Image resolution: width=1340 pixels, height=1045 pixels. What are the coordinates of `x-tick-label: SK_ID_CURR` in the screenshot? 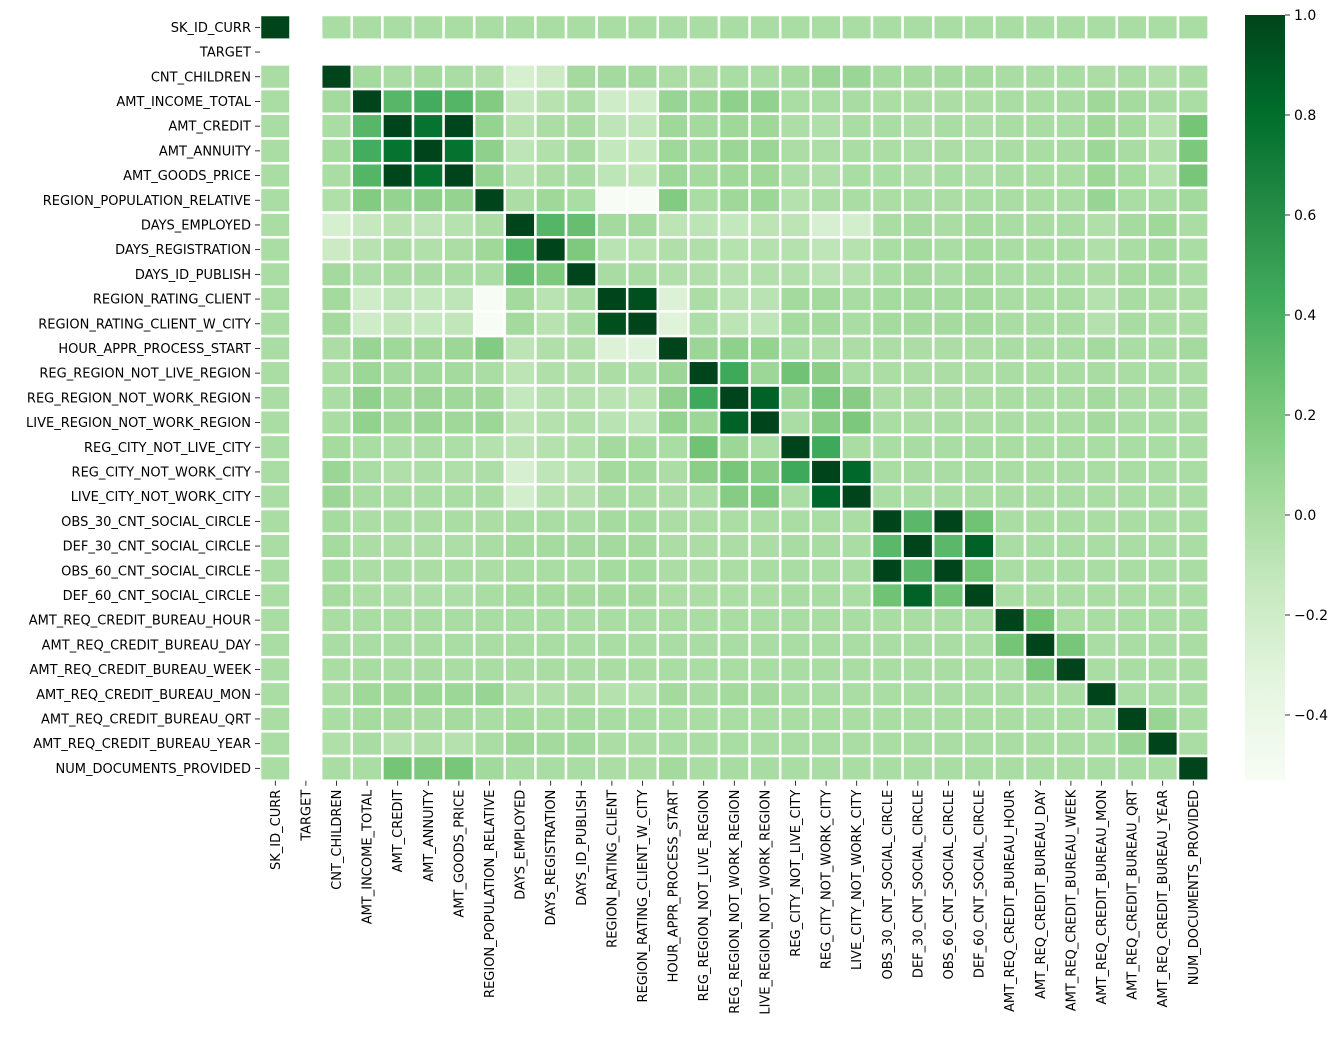 It's located at (276, 830).